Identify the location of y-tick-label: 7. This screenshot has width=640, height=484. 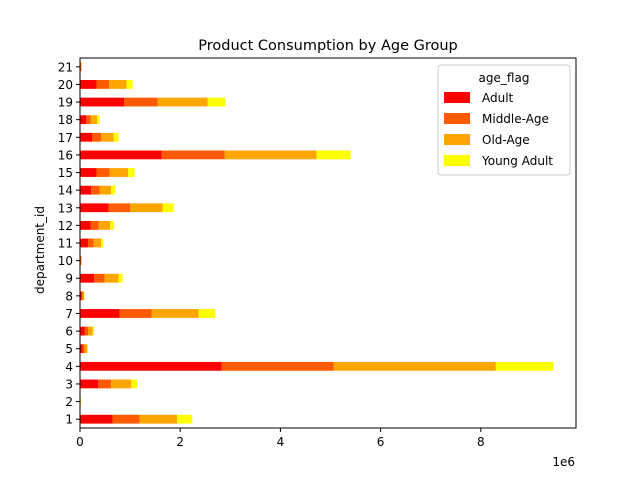
(69, 314).